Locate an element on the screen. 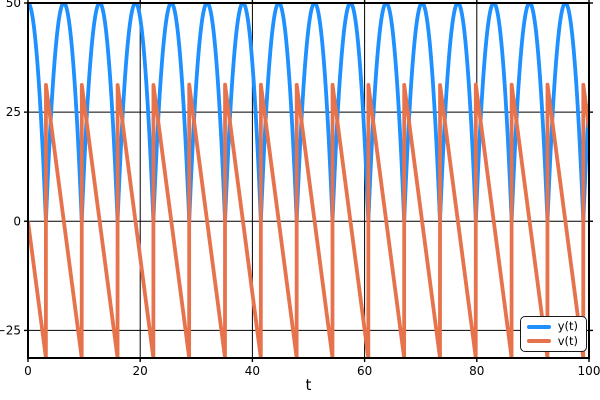 This screenshot has width=600, height=400. svg-text: 100 is located at coordinates (589, 371).